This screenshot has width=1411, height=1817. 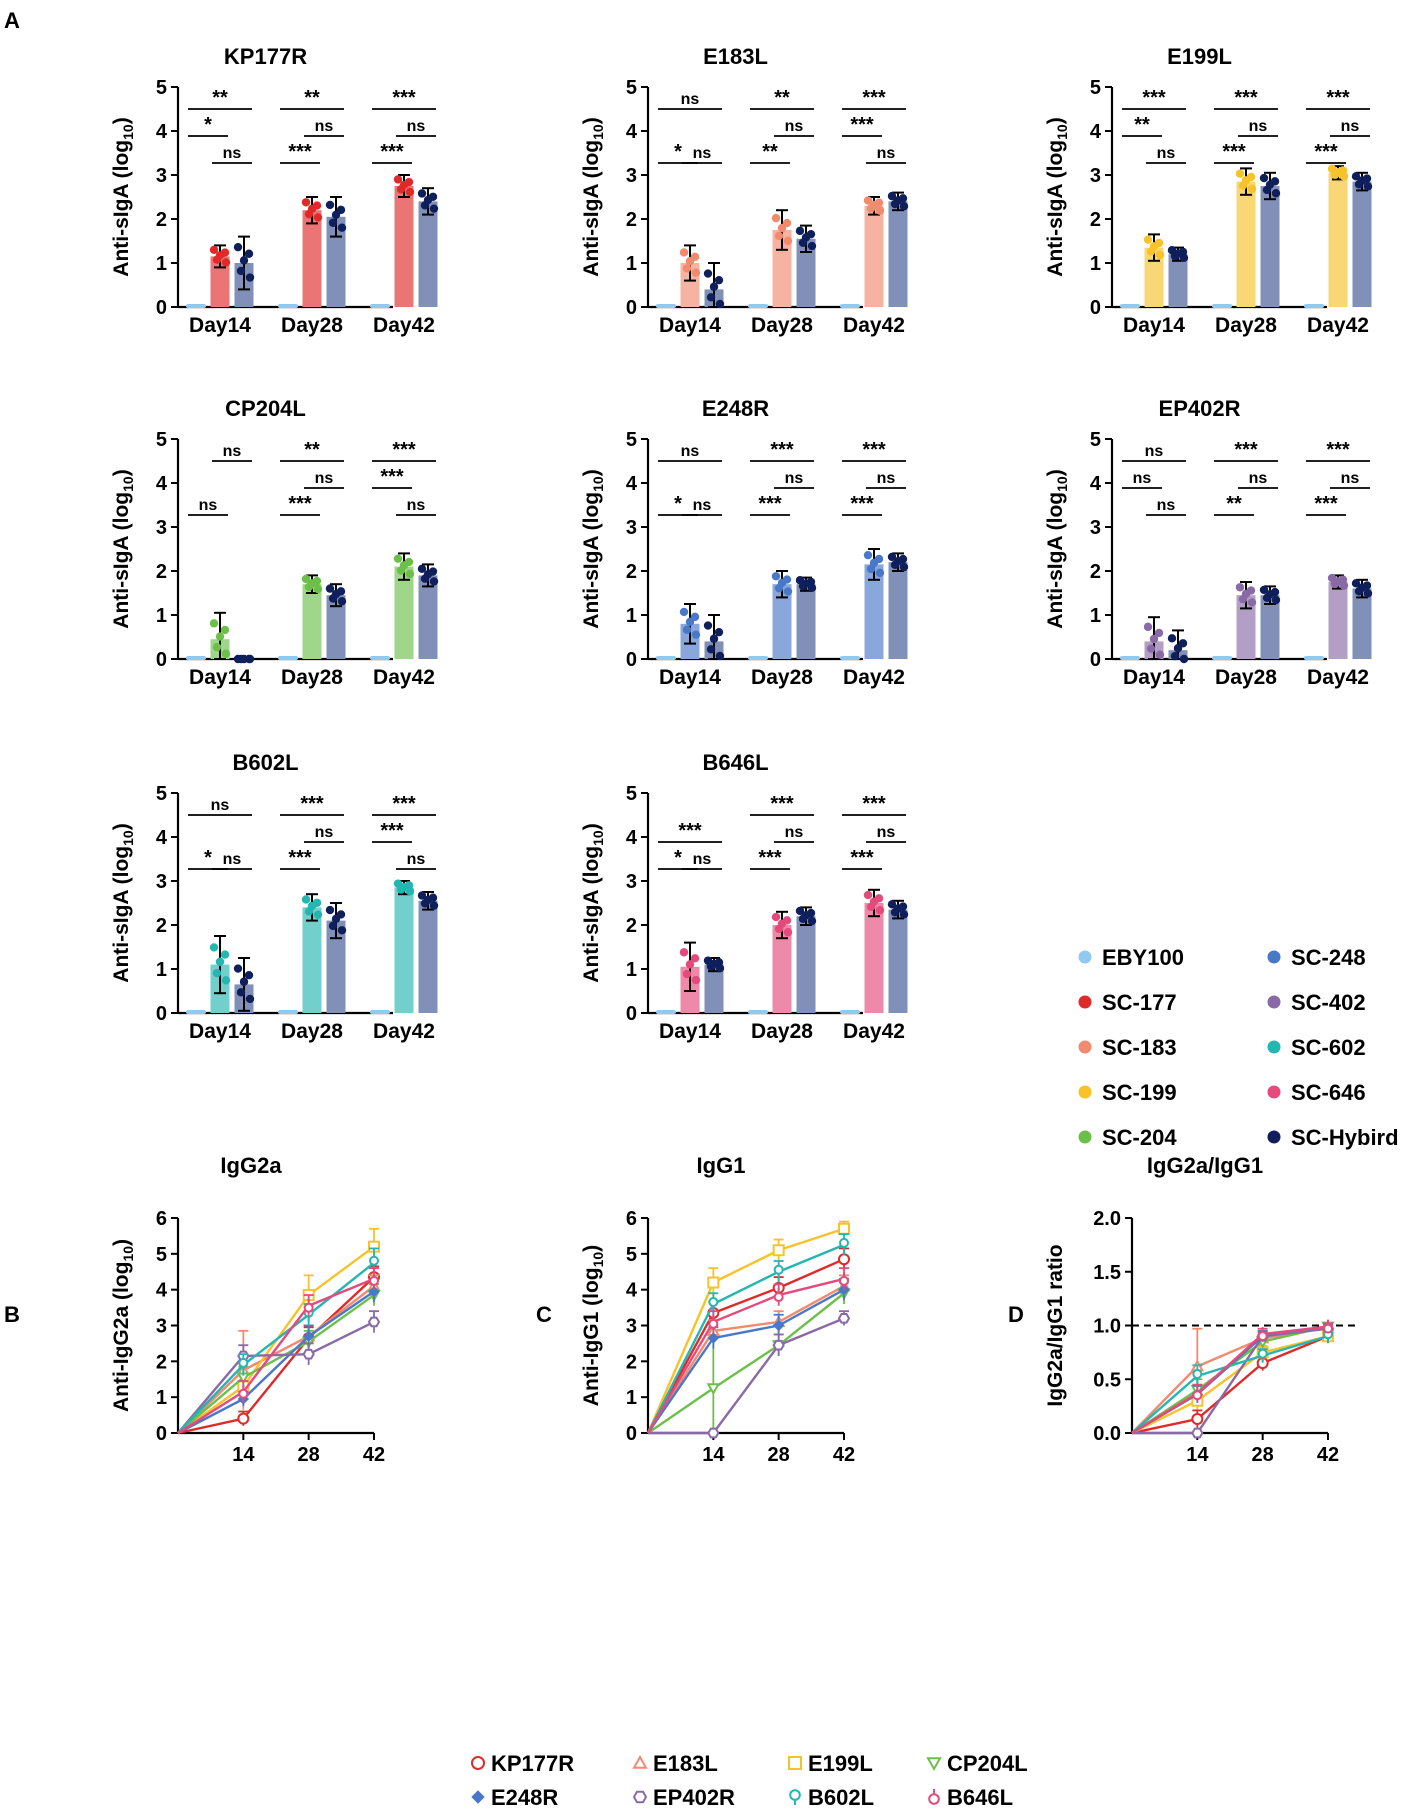 What do you see at coordinates (632, 484) in the screenshot?
I see `y-tick-label: 4` at bounding box center [632, 484].